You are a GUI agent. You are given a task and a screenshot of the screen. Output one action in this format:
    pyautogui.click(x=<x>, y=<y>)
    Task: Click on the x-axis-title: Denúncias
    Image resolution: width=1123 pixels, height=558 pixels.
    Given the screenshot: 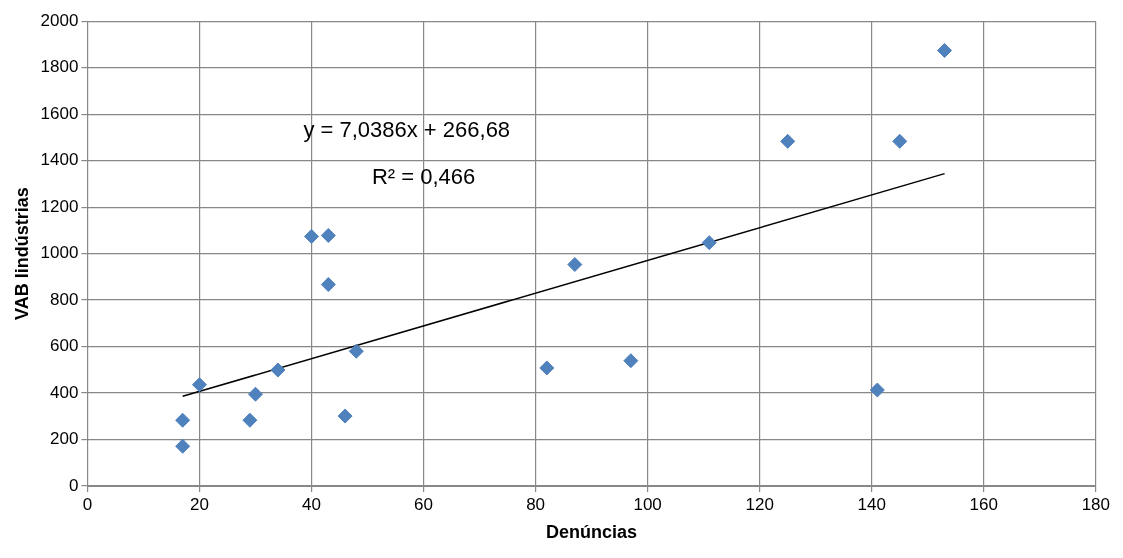 What is the action you would take?
    pyautogui.click(x=592, y=532)
    